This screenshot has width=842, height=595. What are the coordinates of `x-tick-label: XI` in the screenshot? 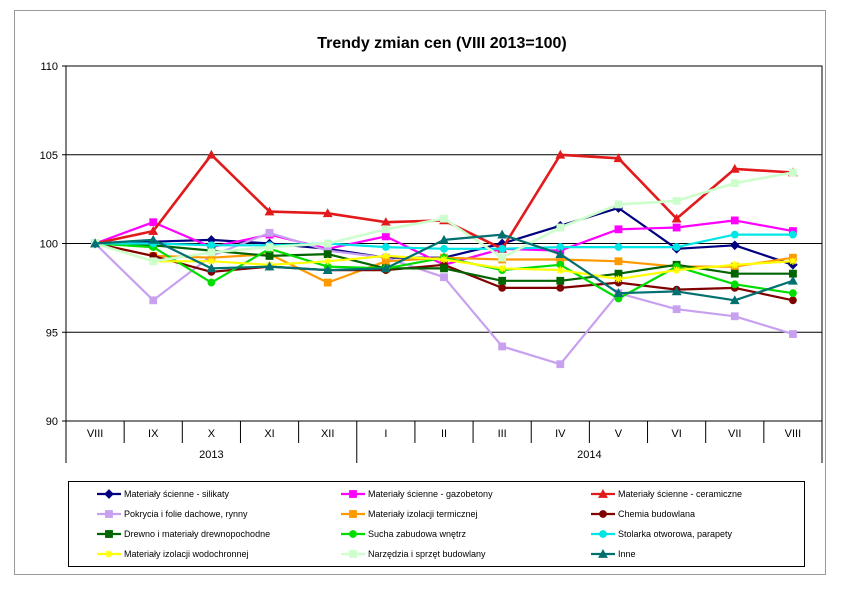 It's located at (269, 434).